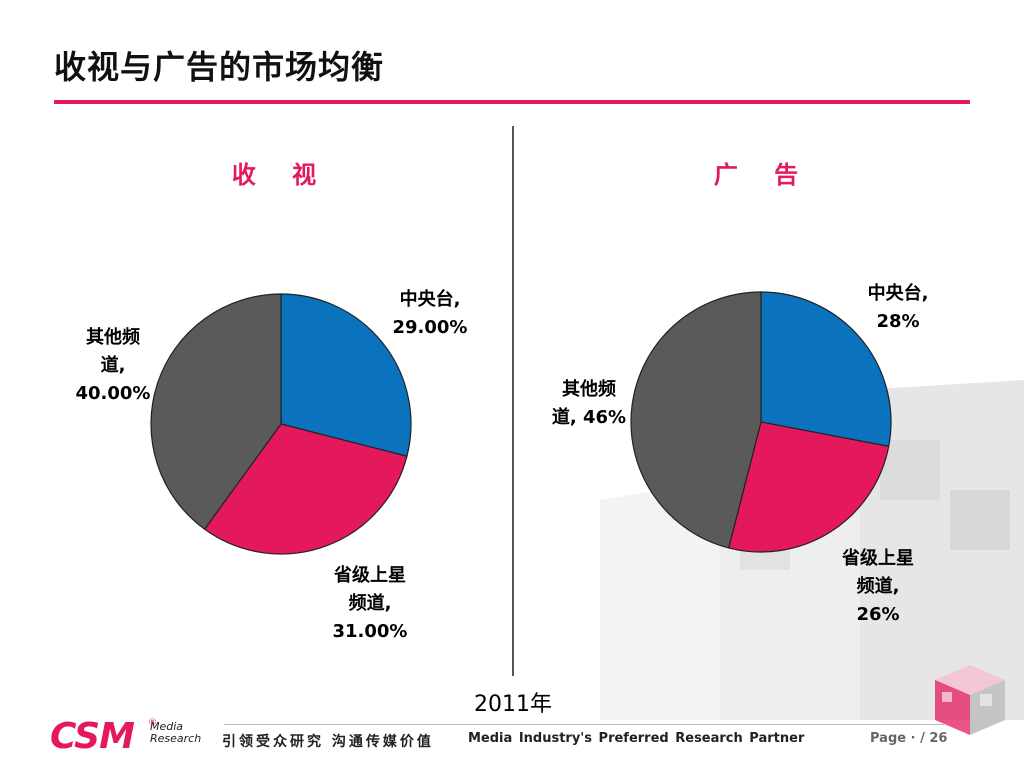 This screenshot has height=768, width=1024. Describe the element at coordinates (909, 738) in the screenshot. I see `page-number: Page · / 26` at that location.